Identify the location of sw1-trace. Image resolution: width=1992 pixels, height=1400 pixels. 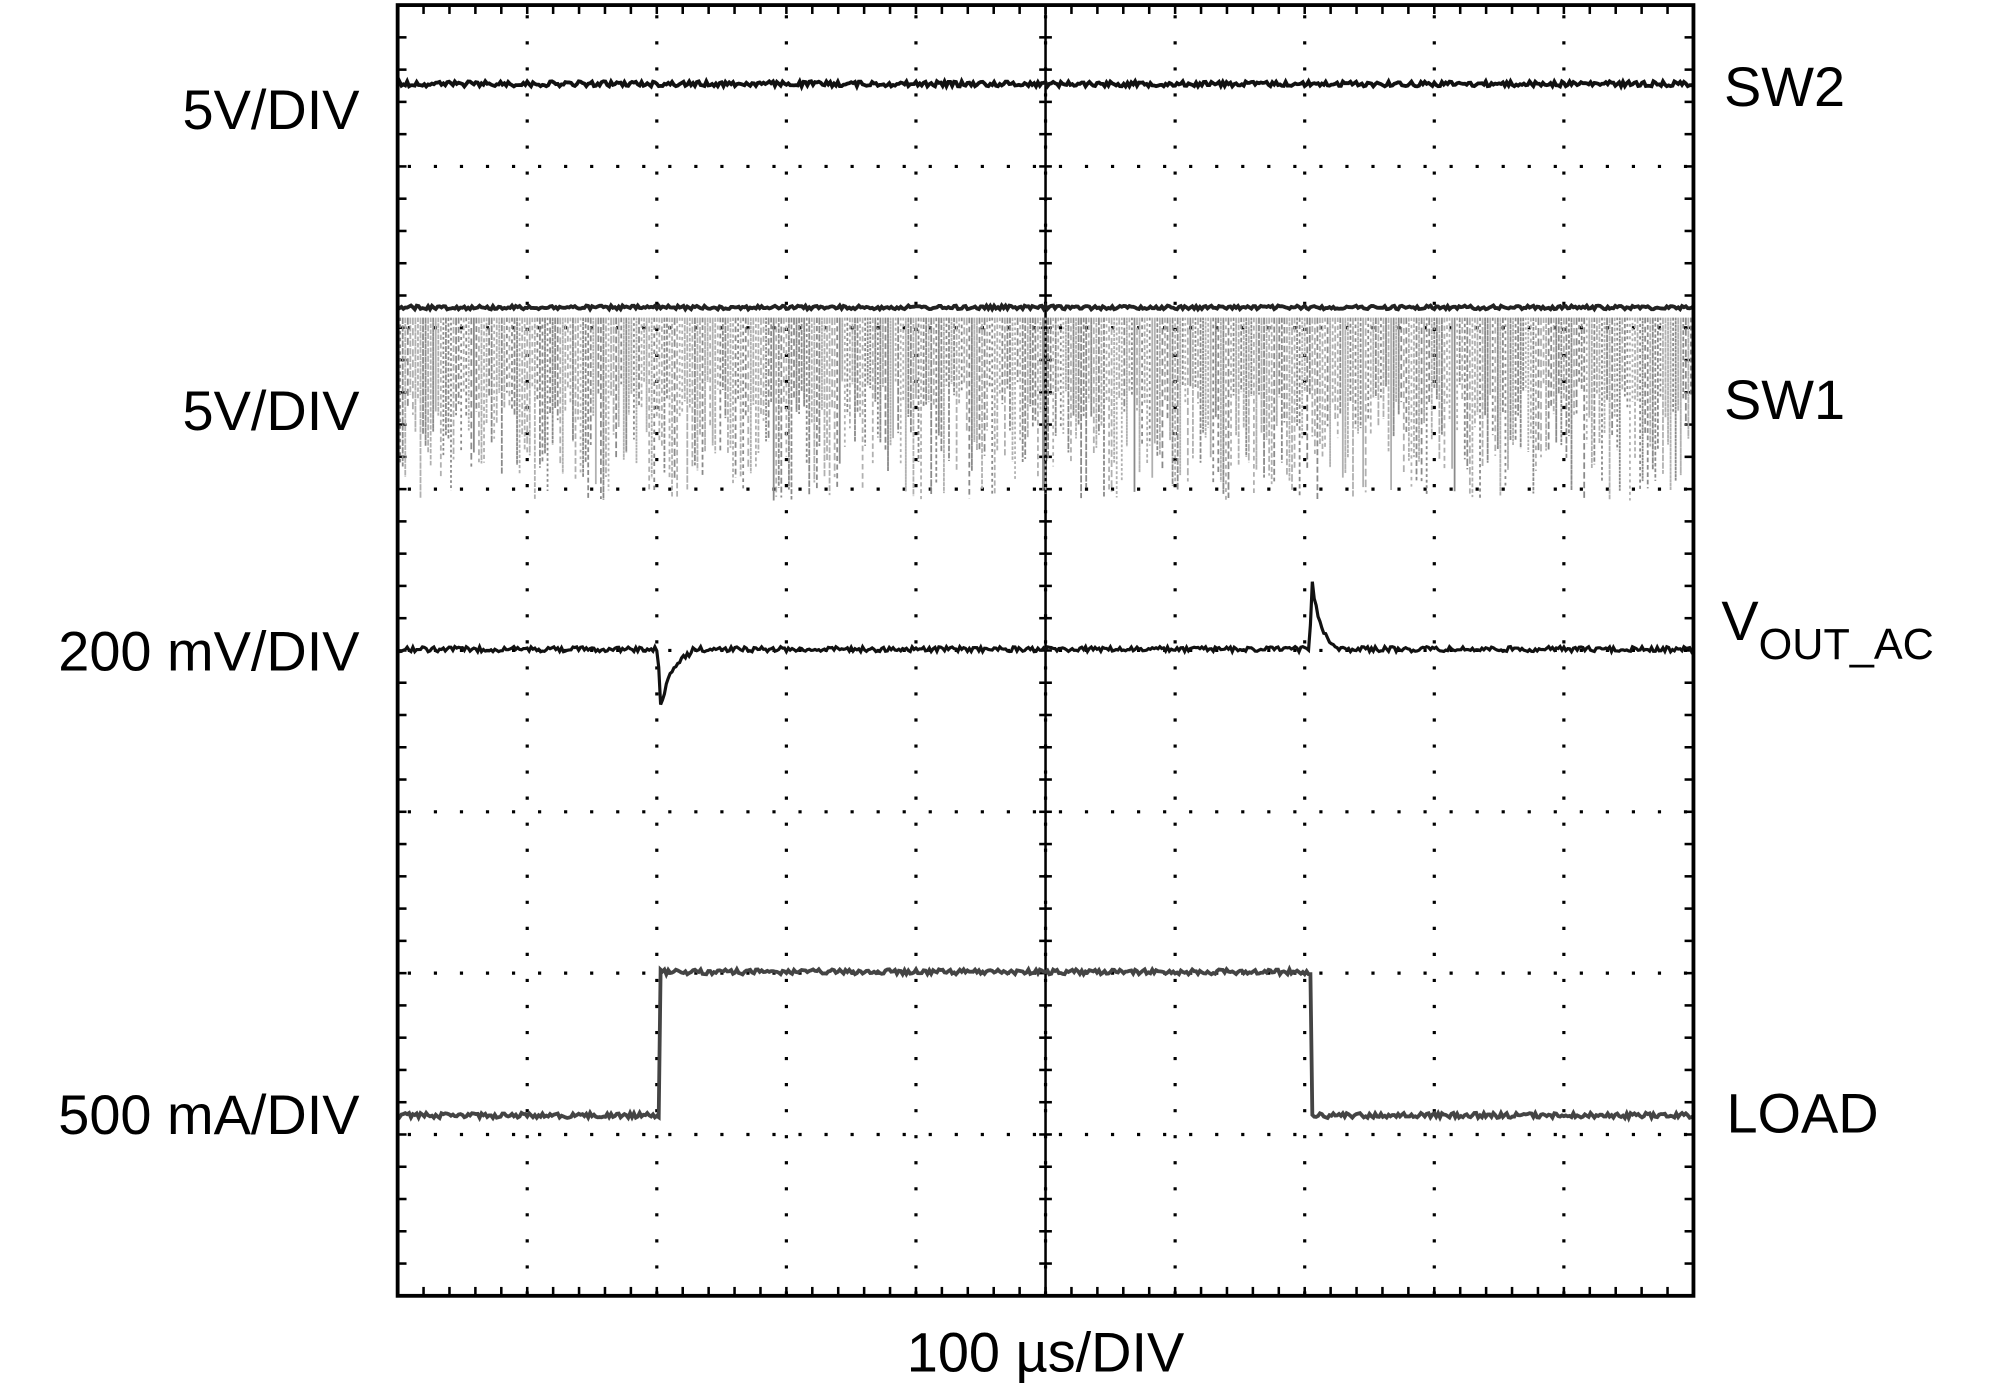
(1045, 307).